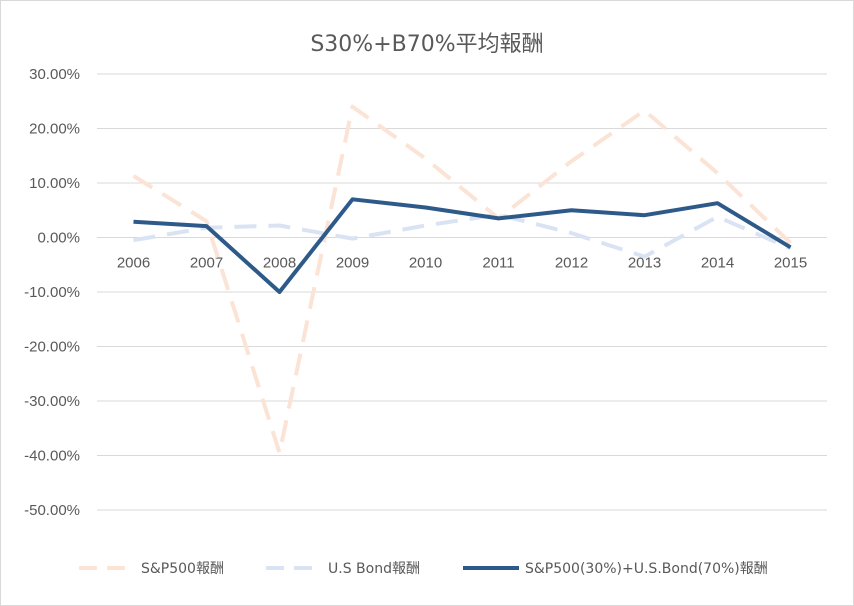 This screenshot has width=854, height=606. I want to click on chart-title: S30%+B70%平均報酬, so click(426, 44).